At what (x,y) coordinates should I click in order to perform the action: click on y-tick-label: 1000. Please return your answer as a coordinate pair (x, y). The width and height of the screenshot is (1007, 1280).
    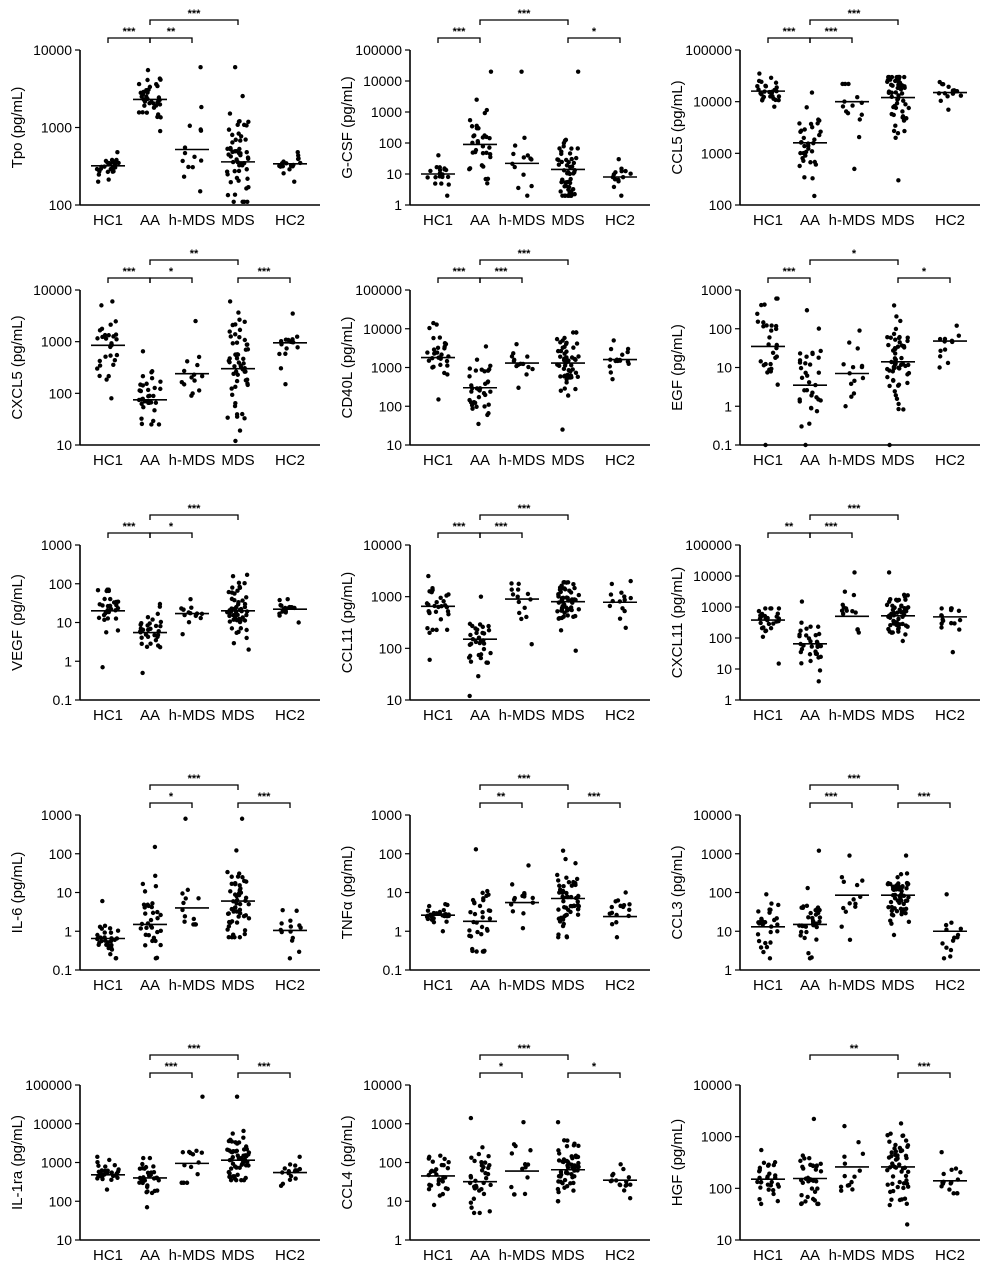
    Looking at the image, I should click on (386, 1124).